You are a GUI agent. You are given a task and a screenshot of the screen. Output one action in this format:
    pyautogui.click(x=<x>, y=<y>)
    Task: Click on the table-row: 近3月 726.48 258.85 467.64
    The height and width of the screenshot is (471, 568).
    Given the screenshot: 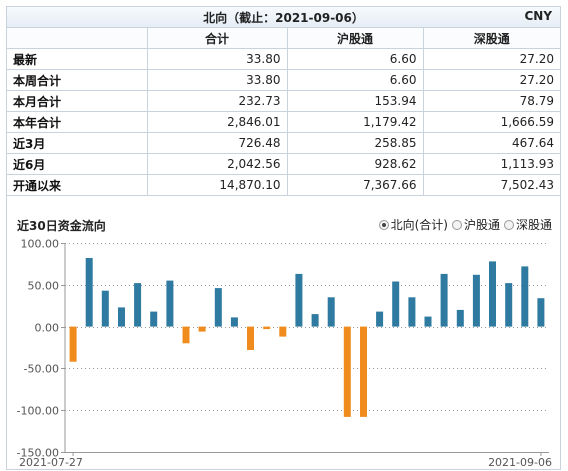 What is the action you would take?
    pyautogui.click(x=284, y=143)
    